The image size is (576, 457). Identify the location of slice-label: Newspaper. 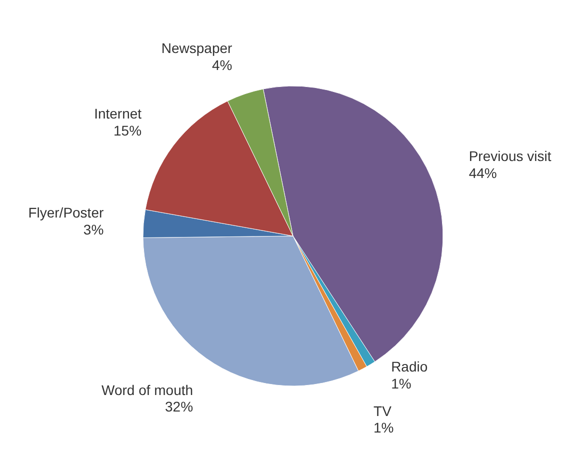
(197, 48).